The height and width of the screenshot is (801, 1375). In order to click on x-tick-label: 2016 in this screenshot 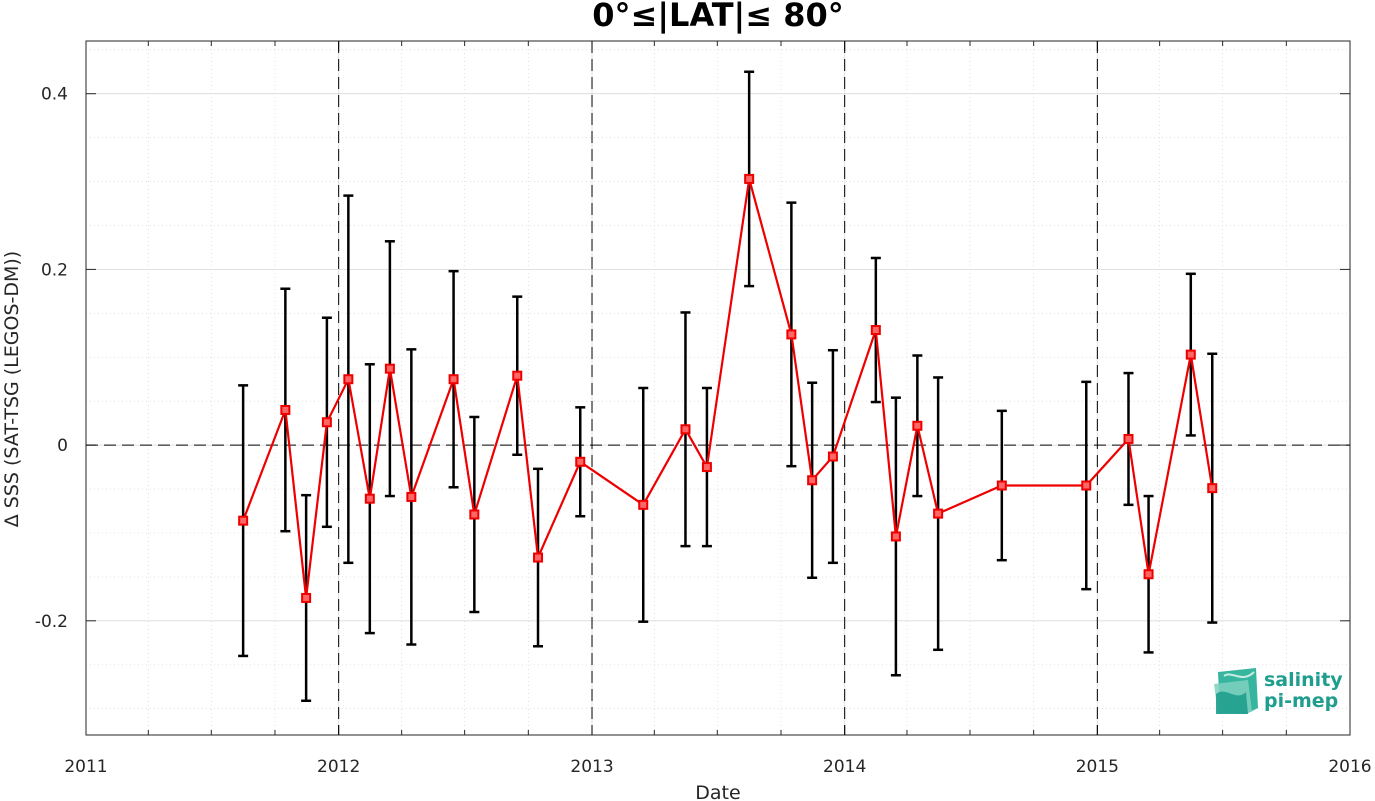, I will do `click(1349, 767)`.